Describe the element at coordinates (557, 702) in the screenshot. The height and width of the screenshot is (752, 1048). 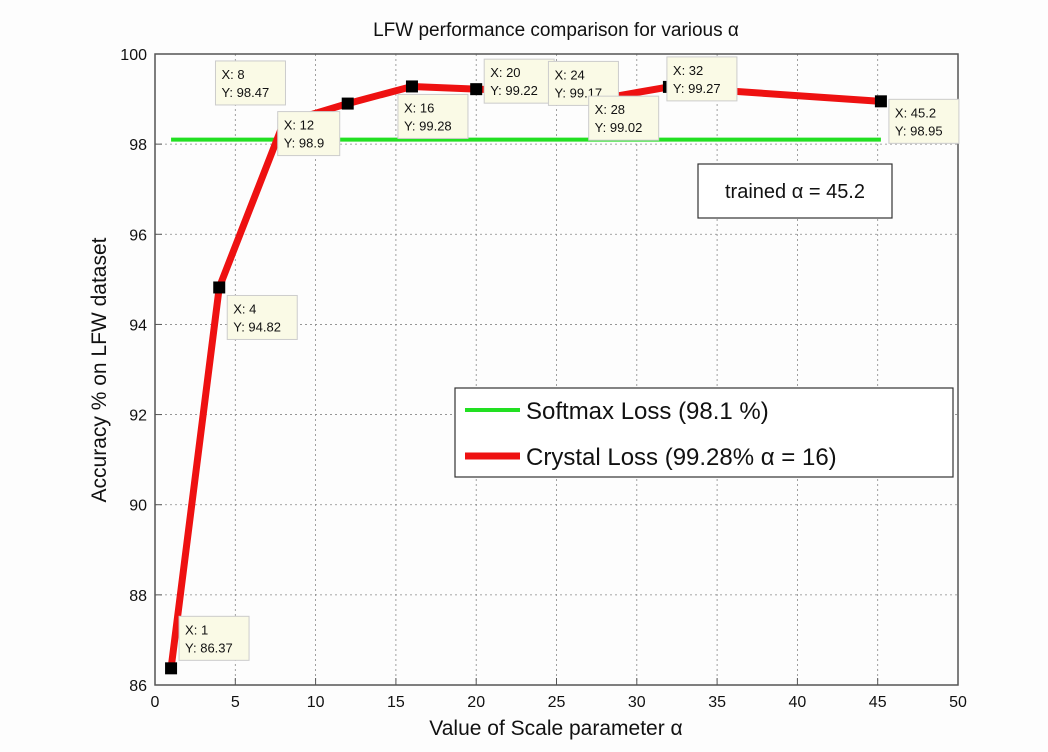
I see `x-tick-label: 25` at that location.